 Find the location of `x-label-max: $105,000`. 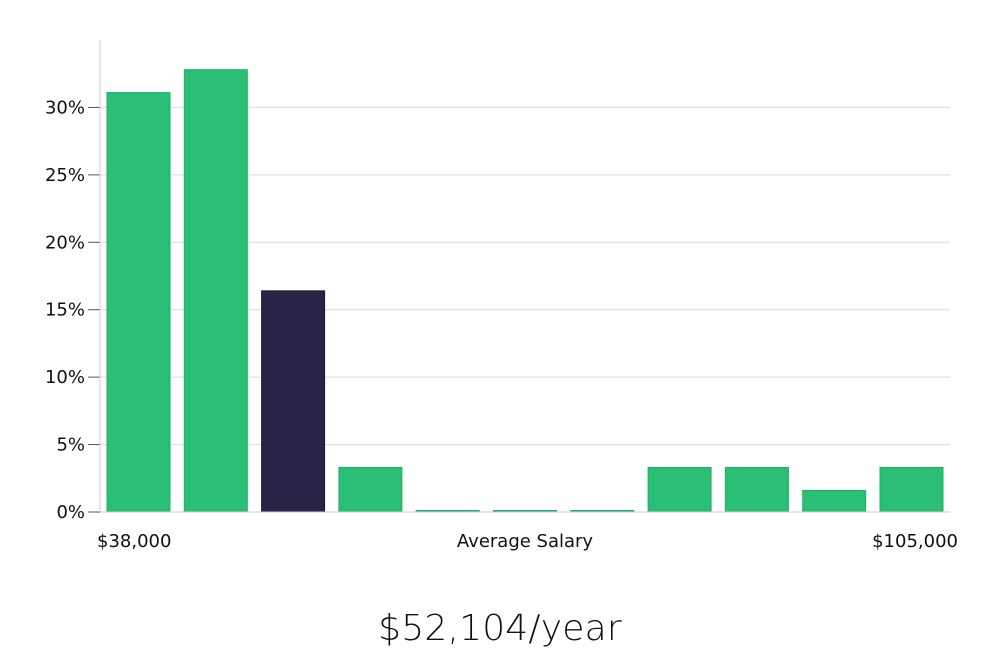

x-label-max: $105,000 is located at coordinates (915, 541).